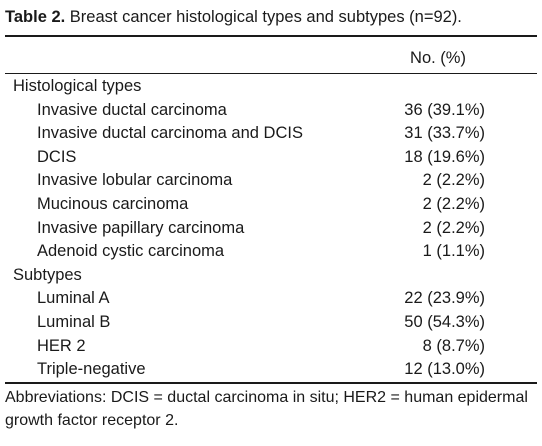  I want to click on row-value: 12 (13.0%), so click(444, 369).